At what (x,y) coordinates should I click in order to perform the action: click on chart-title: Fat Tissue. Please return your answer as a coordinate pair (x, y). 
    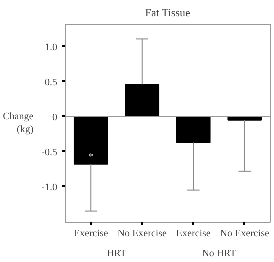
    Looking at the image, I should click on (167, 14).